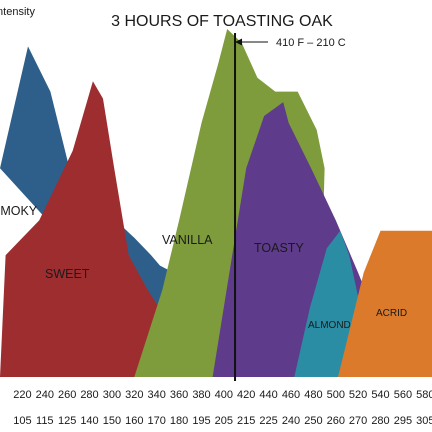 This screenshot has width=432, height=432. Describe the element at coordinates (67, 395) in the screenshot. I see `x-tick-f: 260` at that location.